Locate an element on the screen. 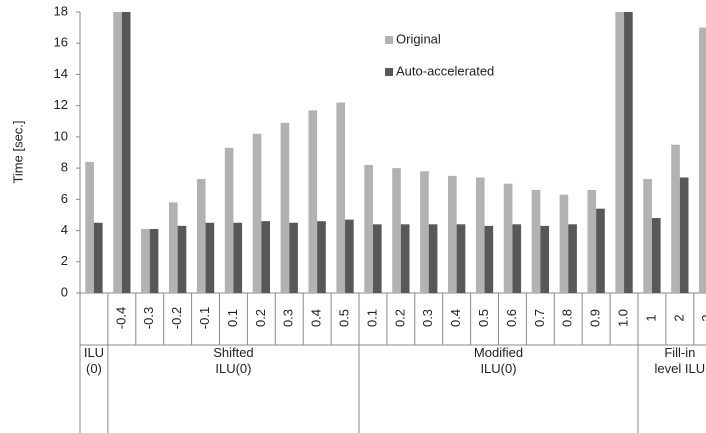 The width and height of the screenshot is (706, 433). y-tick-label: 14 is located at coordinates (61, 73).